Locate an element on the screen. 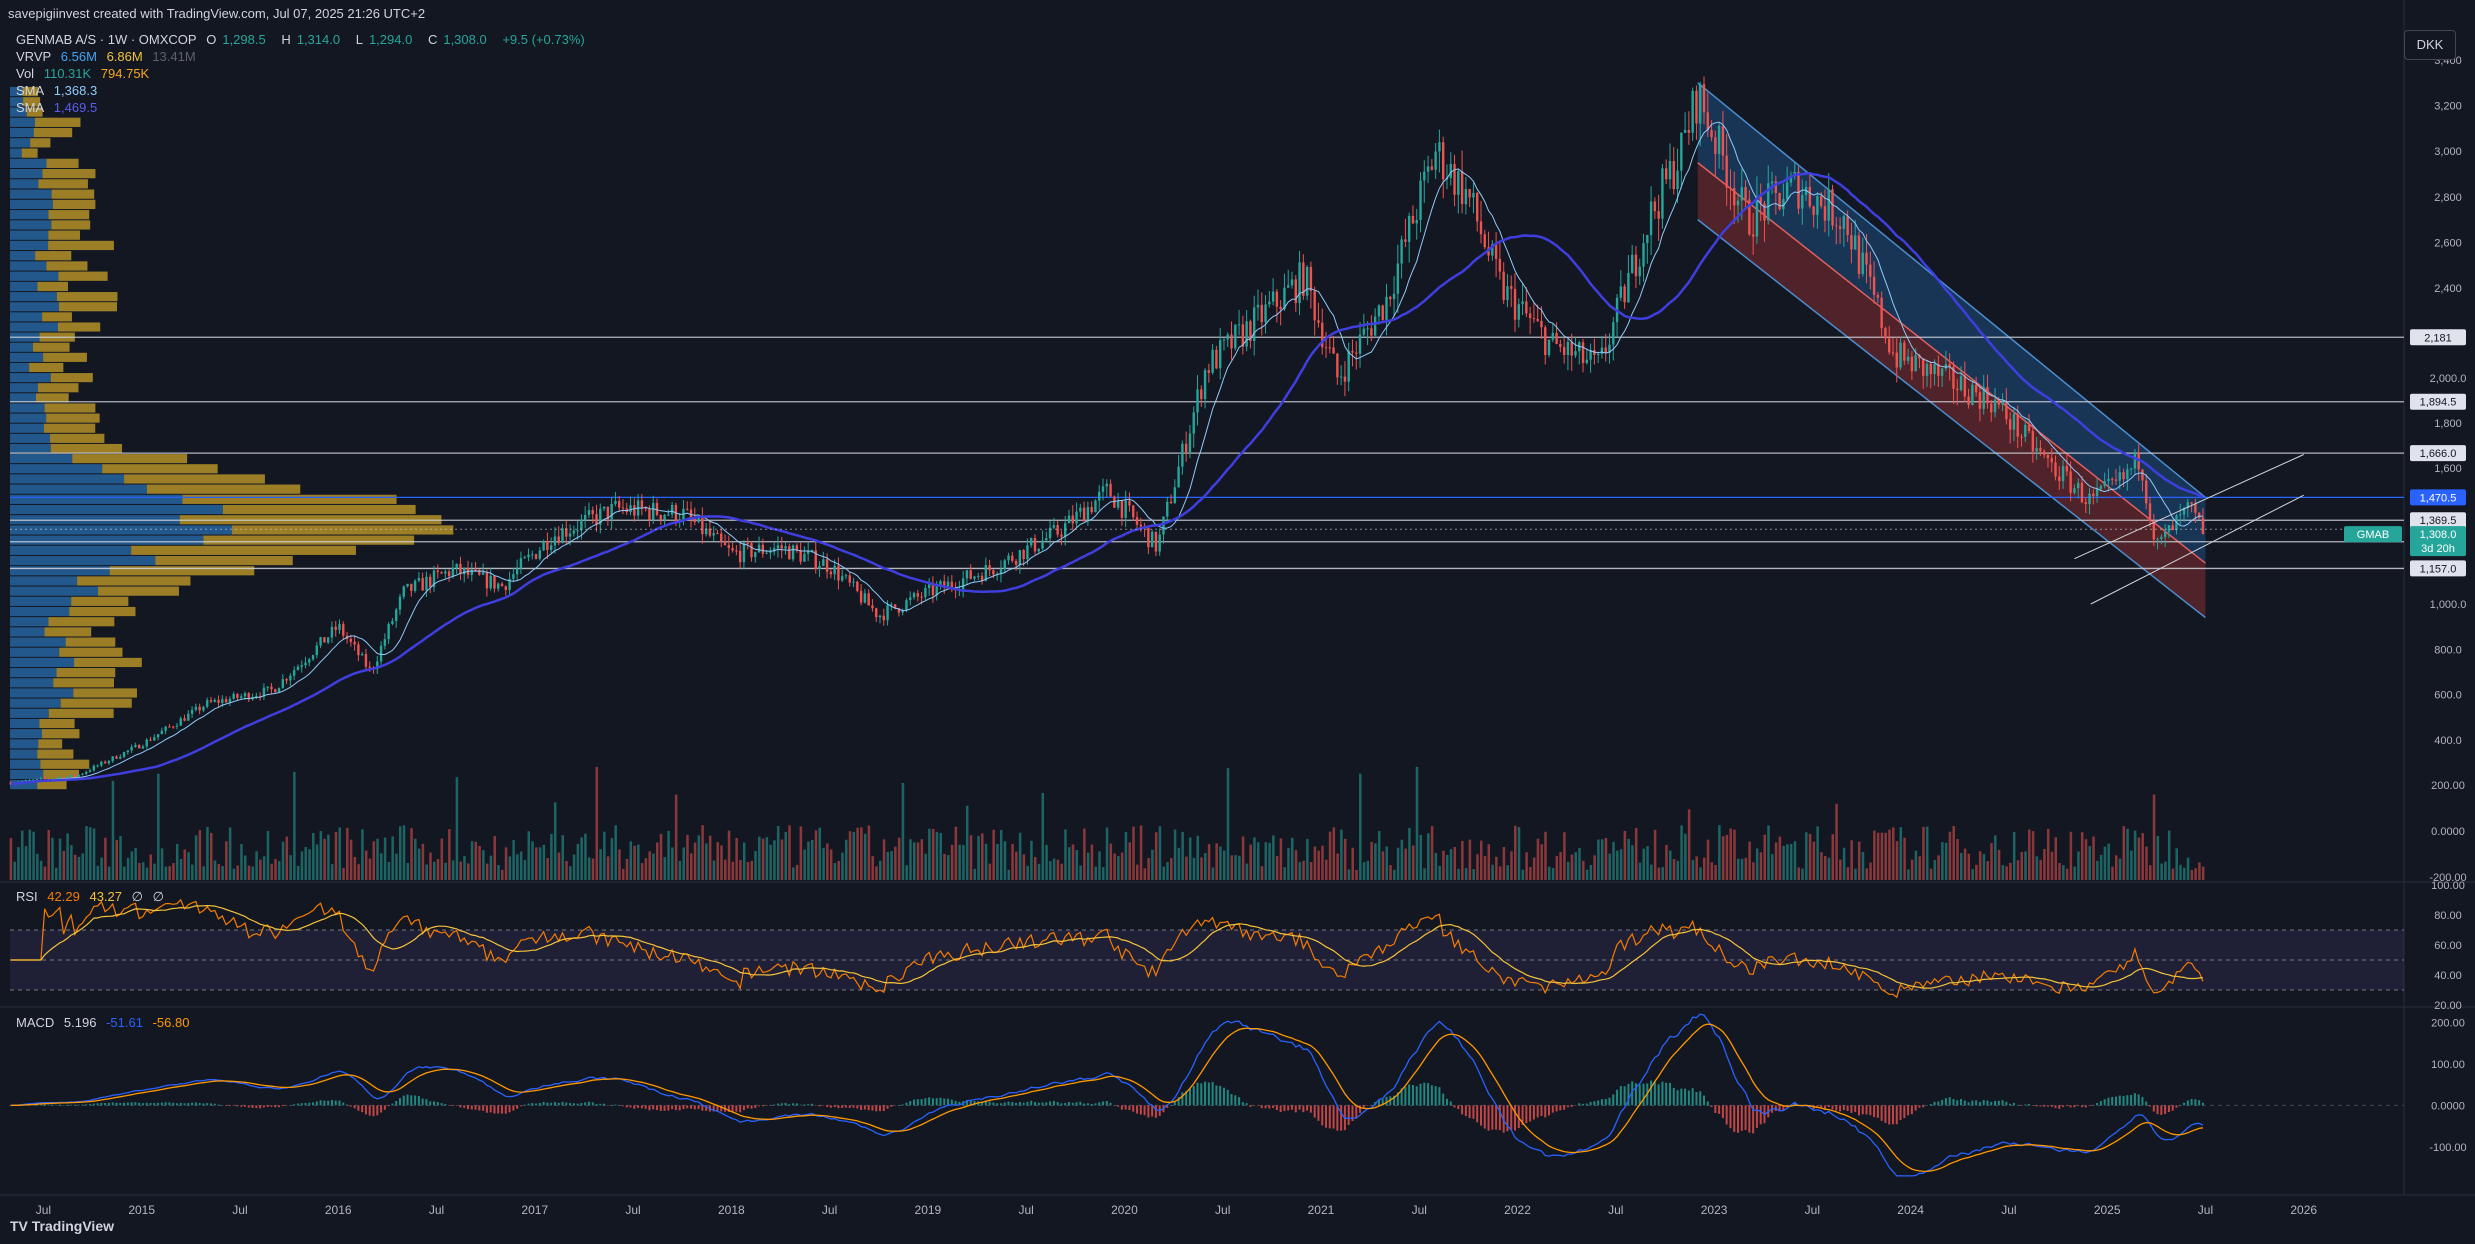  vp-bar-down is located at coordinates (77, 438).